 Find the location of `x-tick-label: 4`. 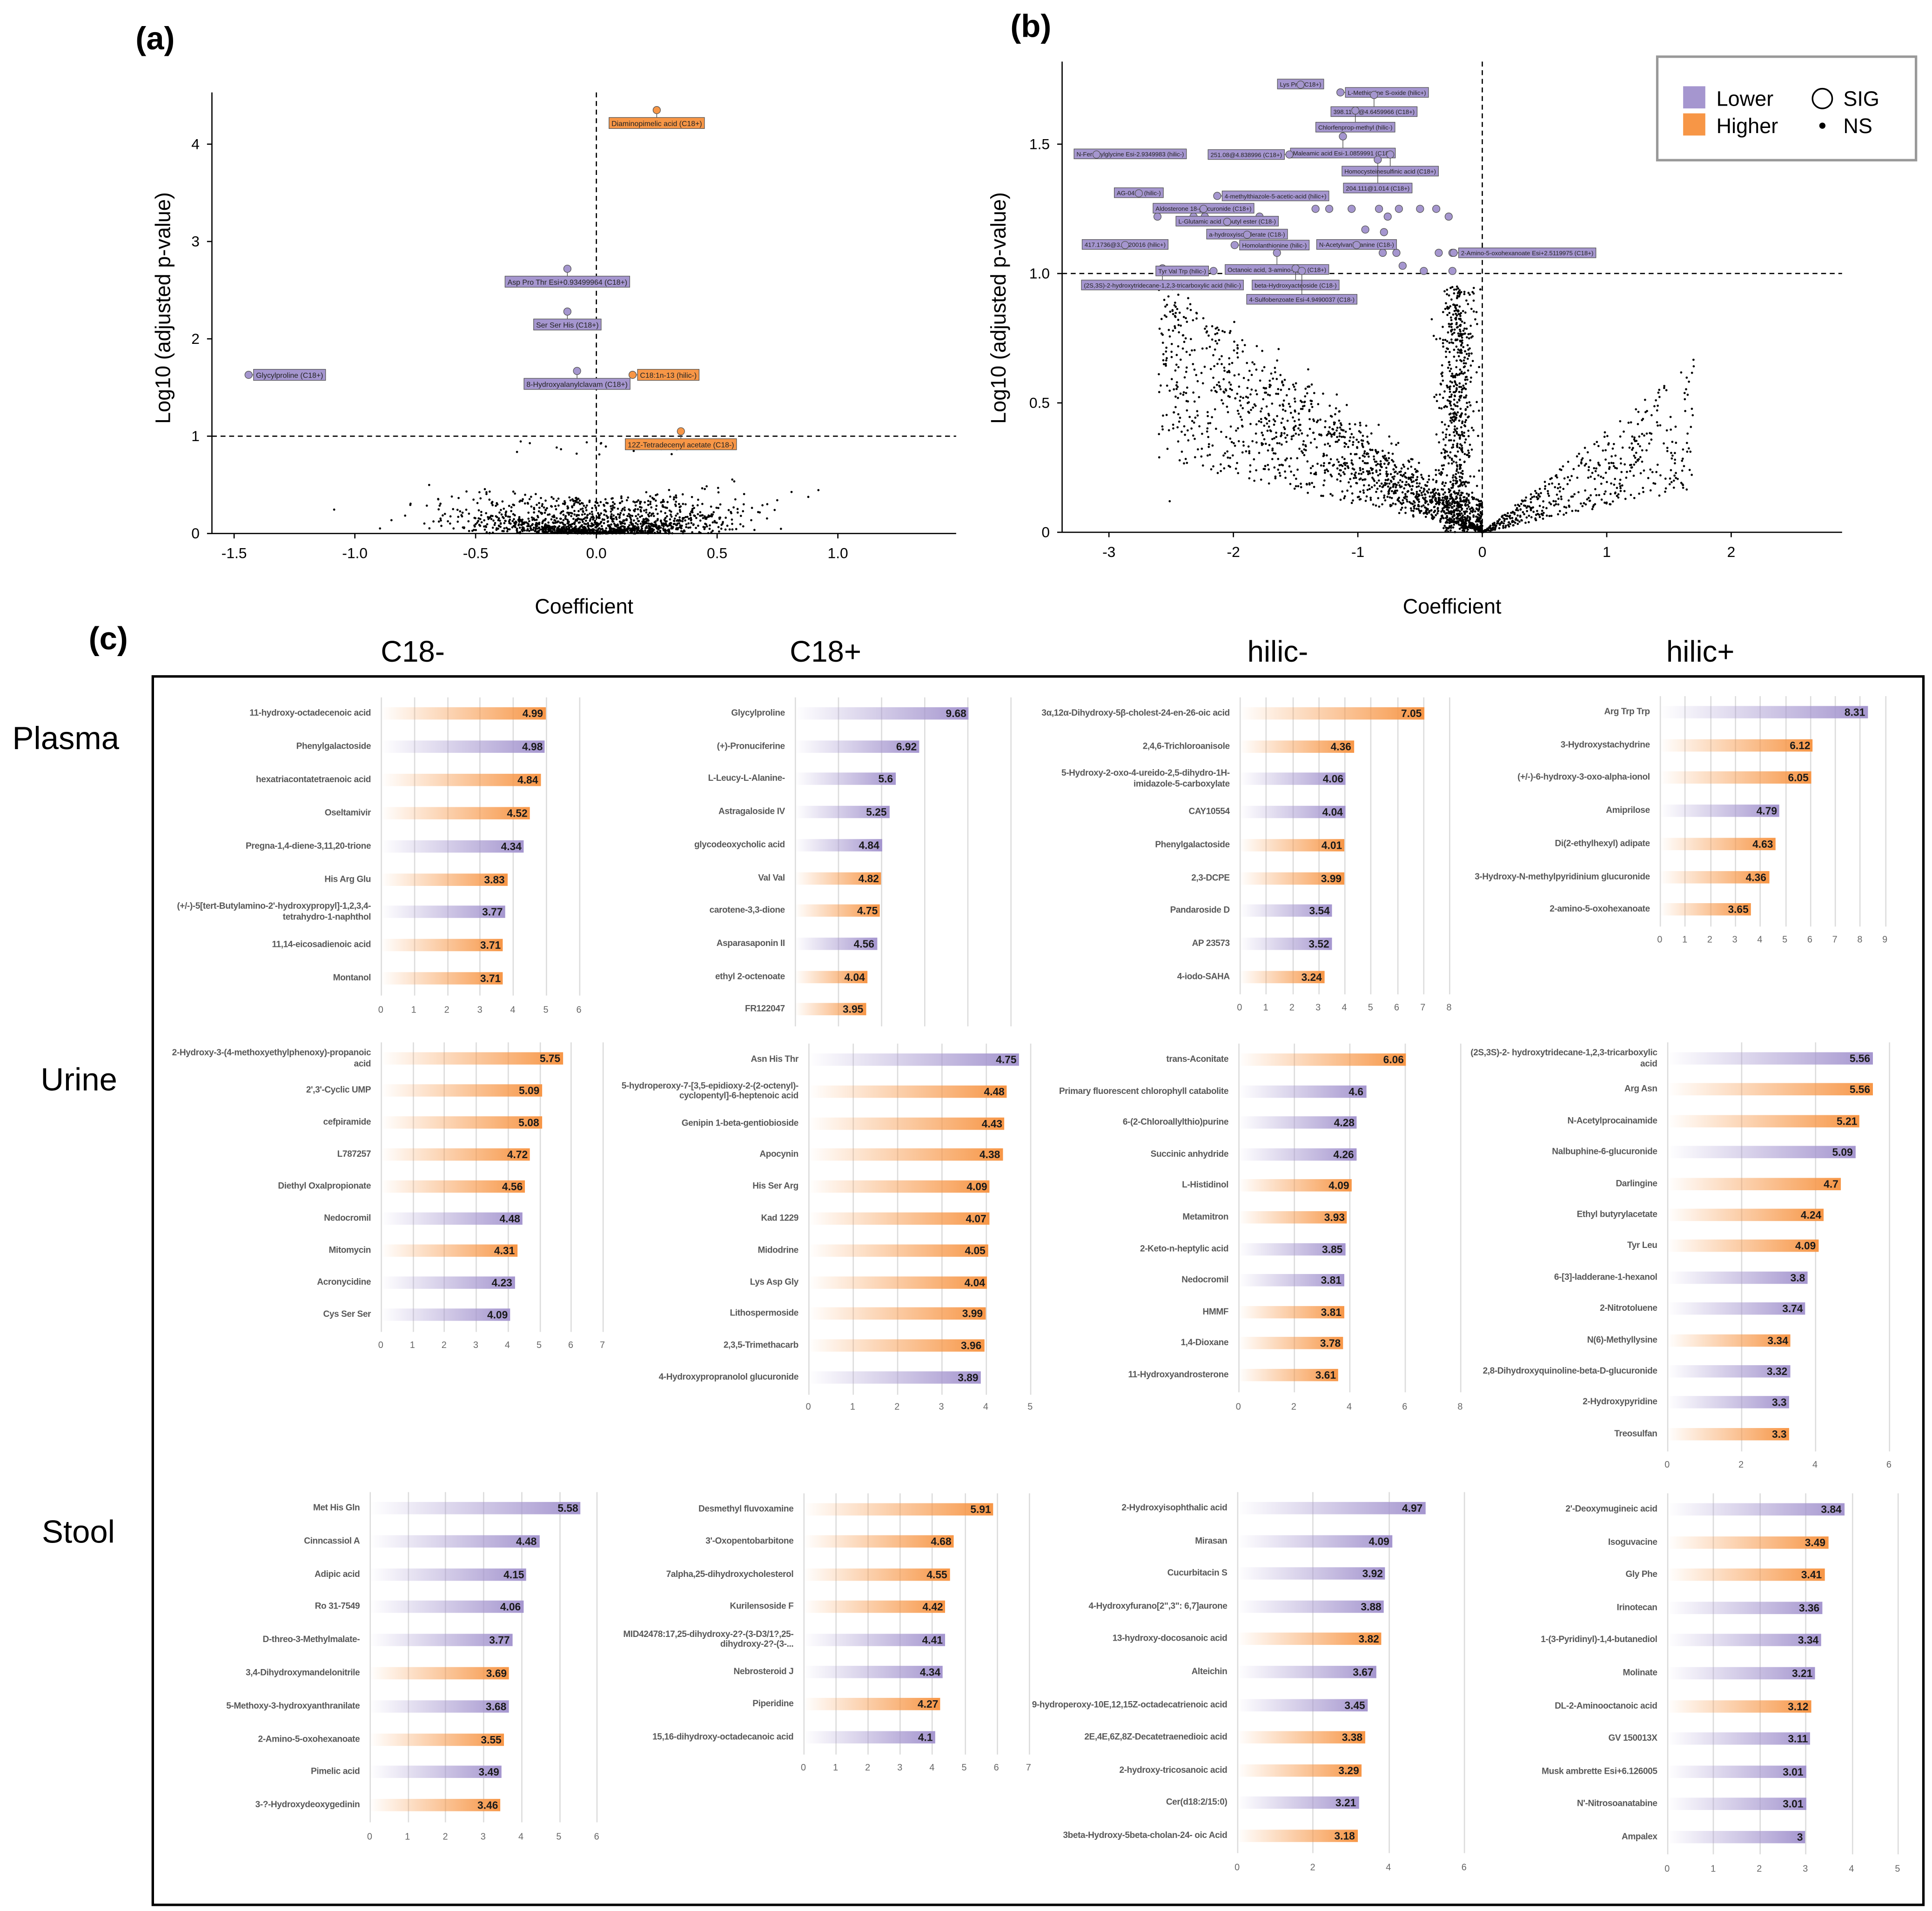

x-tick-label: 4 is located at coordinates (521, 1836).